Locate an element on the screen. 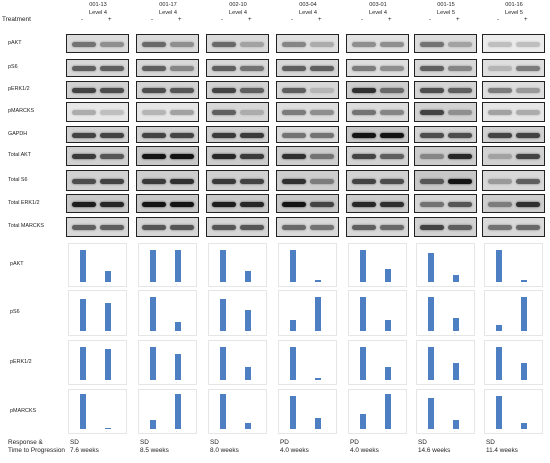 The height and width of the screenshot is (463, 550). blot-row-label: pAKT is located at coordinates (15, 42).